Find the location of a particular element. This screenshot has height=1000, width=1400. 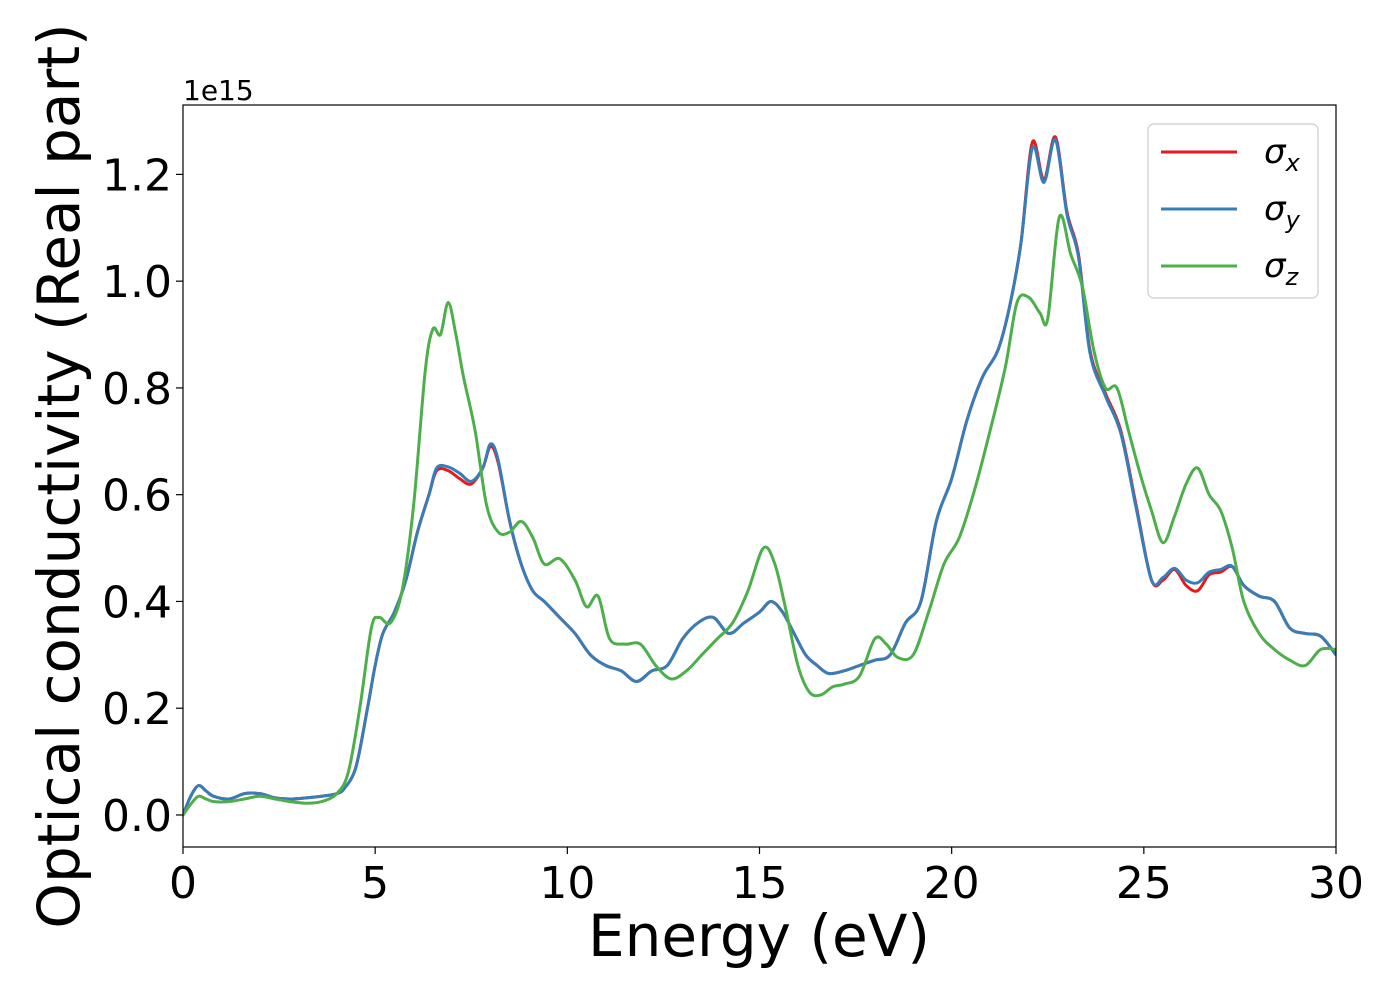

legend-label-z: σz is located at coordinates (1282, 268).